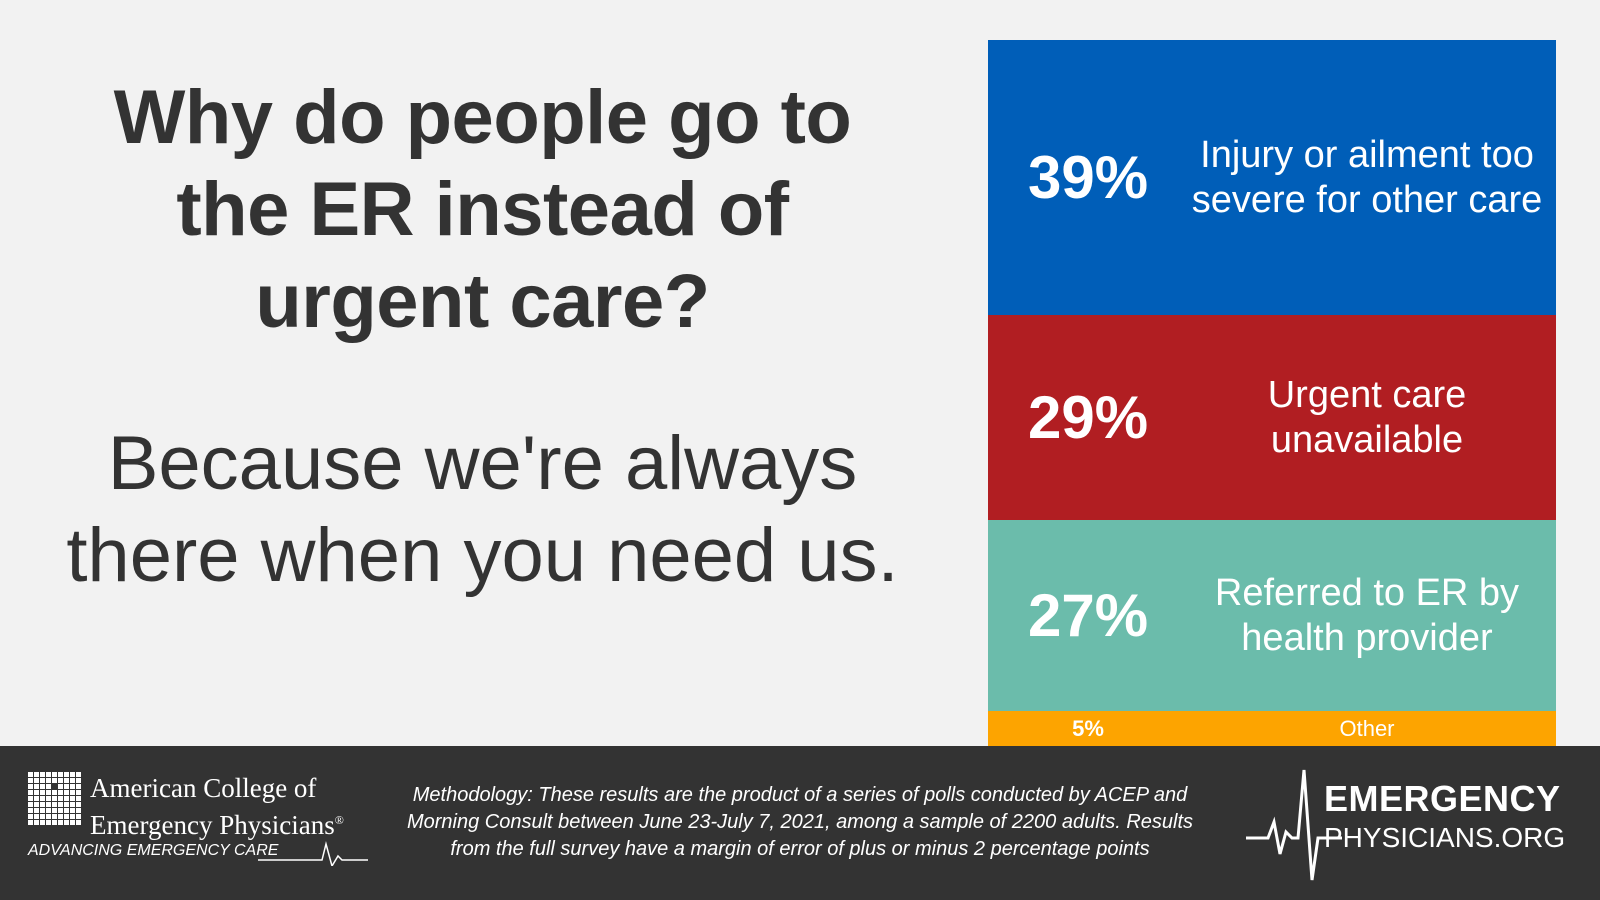  What do you see at coordinates (54, 798) in the screenshot?
I see `acep-grid-icon` at bounding box center [54, 798].